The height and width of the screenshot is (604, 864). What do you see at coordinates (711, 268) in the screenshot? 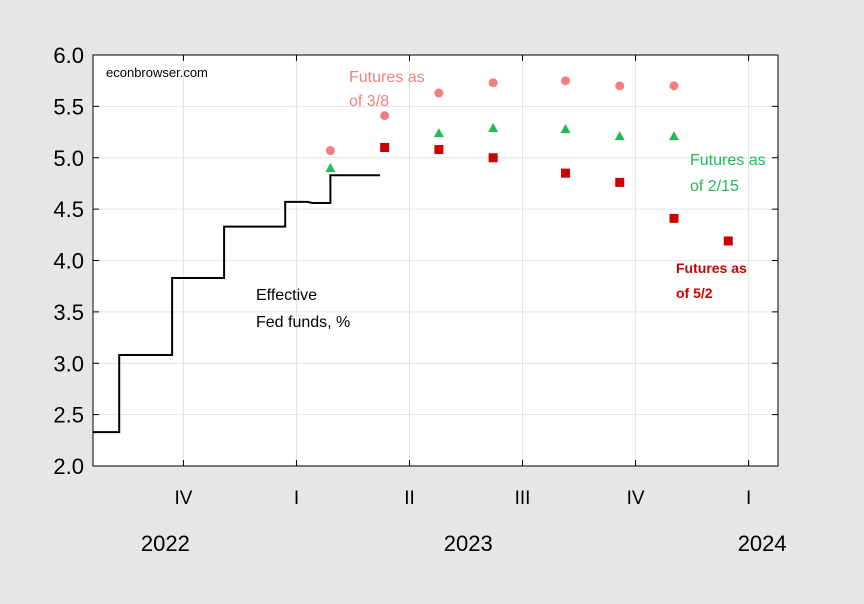
I see `annotation-futures-5-2-line1: Futures as` at bounding box center [711, 268].